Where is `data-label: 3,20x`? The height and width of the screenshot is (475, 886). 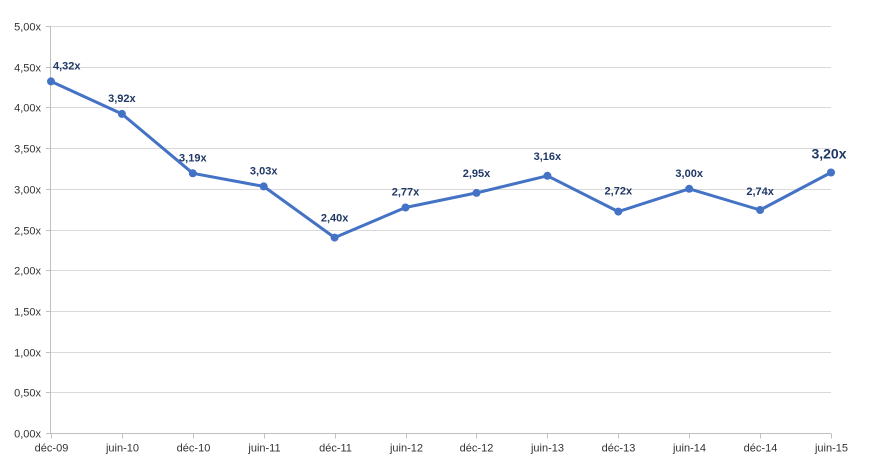 data-label: 3,20x is located at coordinates (828, 154).